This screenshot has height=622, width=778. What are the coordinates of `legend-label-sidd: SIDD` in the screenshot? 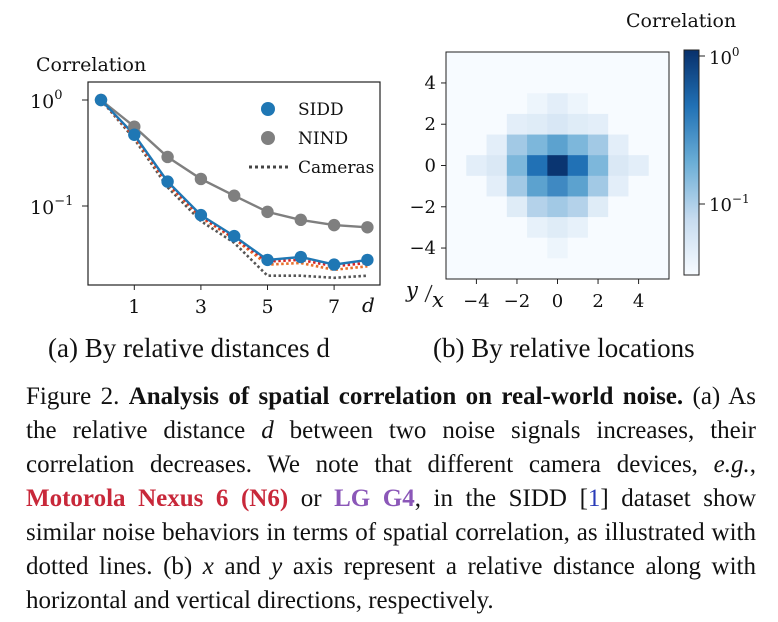 It's located at (321, 110).